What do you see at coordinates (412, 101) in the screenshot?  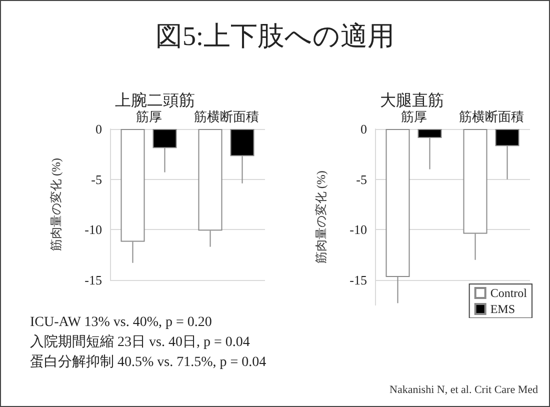 I see `chart-subtitle: 大腿直筋` at bounding box center [412, 101].